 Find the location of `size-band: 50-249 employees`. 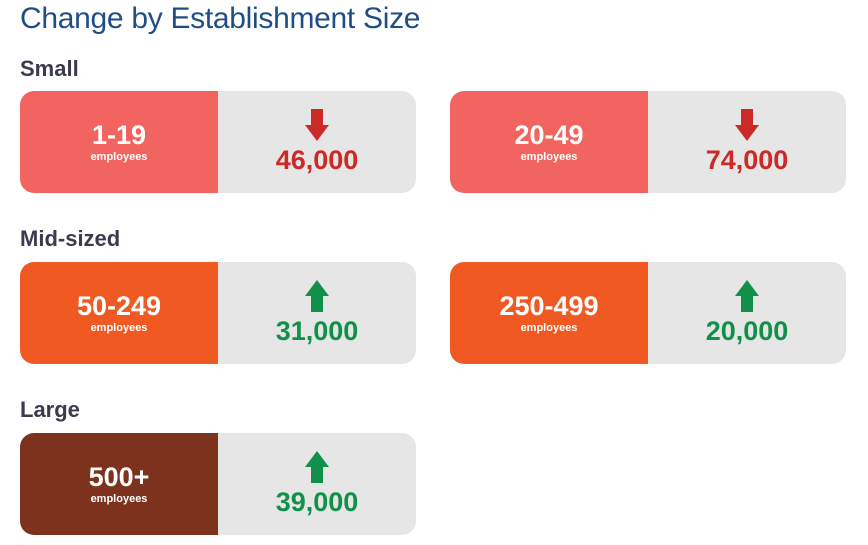

size-band: 50-249 employees is located at coordinates (119, 313).